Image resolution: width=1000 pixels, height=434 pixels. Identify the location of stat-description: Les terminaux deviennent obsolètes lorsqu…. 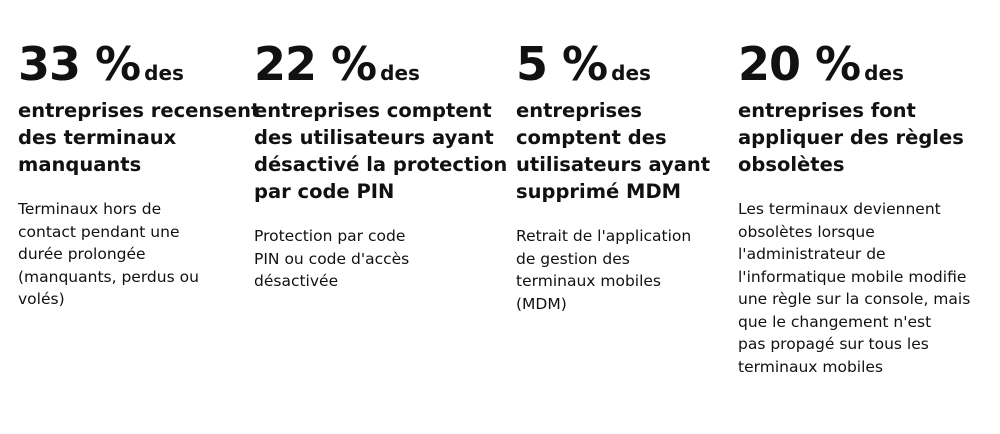
(854, 288).